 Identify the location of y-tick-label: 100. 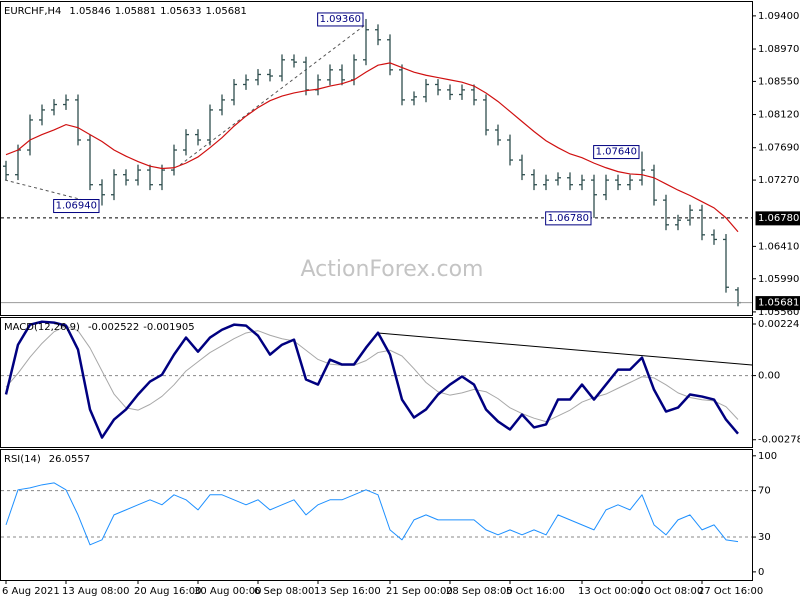
(767, 456).